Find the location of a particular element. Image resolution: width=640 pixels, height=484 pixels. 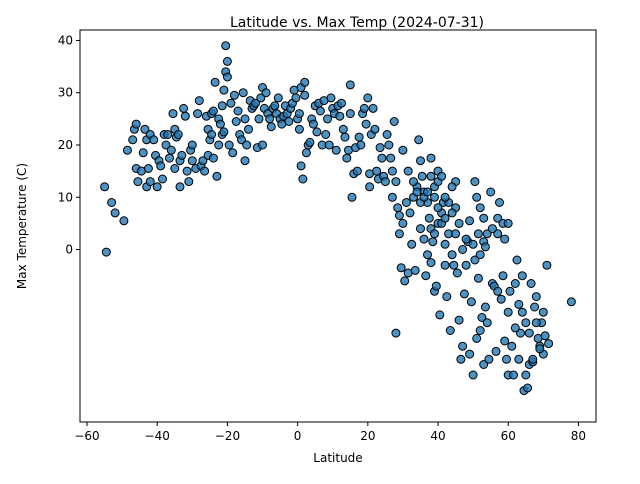

chart-title: Latitude vs. Max Temp (2024-07-31) is located at coordinates (357, 23).